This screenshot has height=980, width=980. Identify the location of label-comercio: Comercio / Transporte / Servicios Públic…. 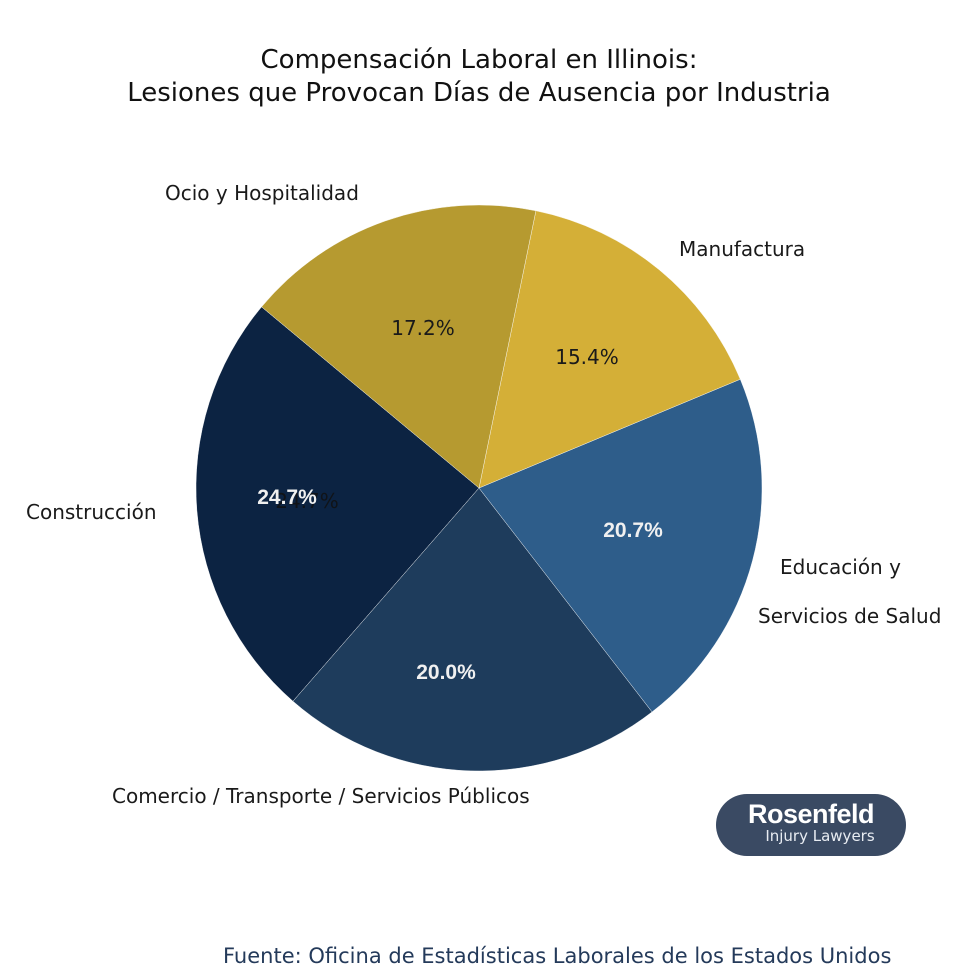
(321, 796).